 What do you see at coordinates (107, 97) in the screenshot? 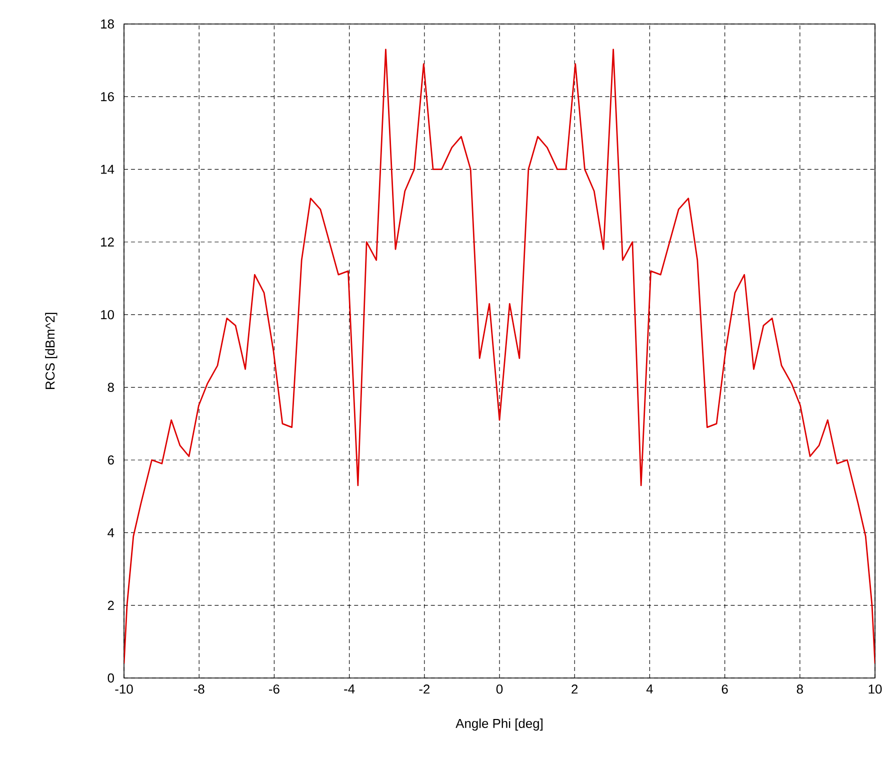
I see `y-tick-label: 16` at bounding box center [107, 97].